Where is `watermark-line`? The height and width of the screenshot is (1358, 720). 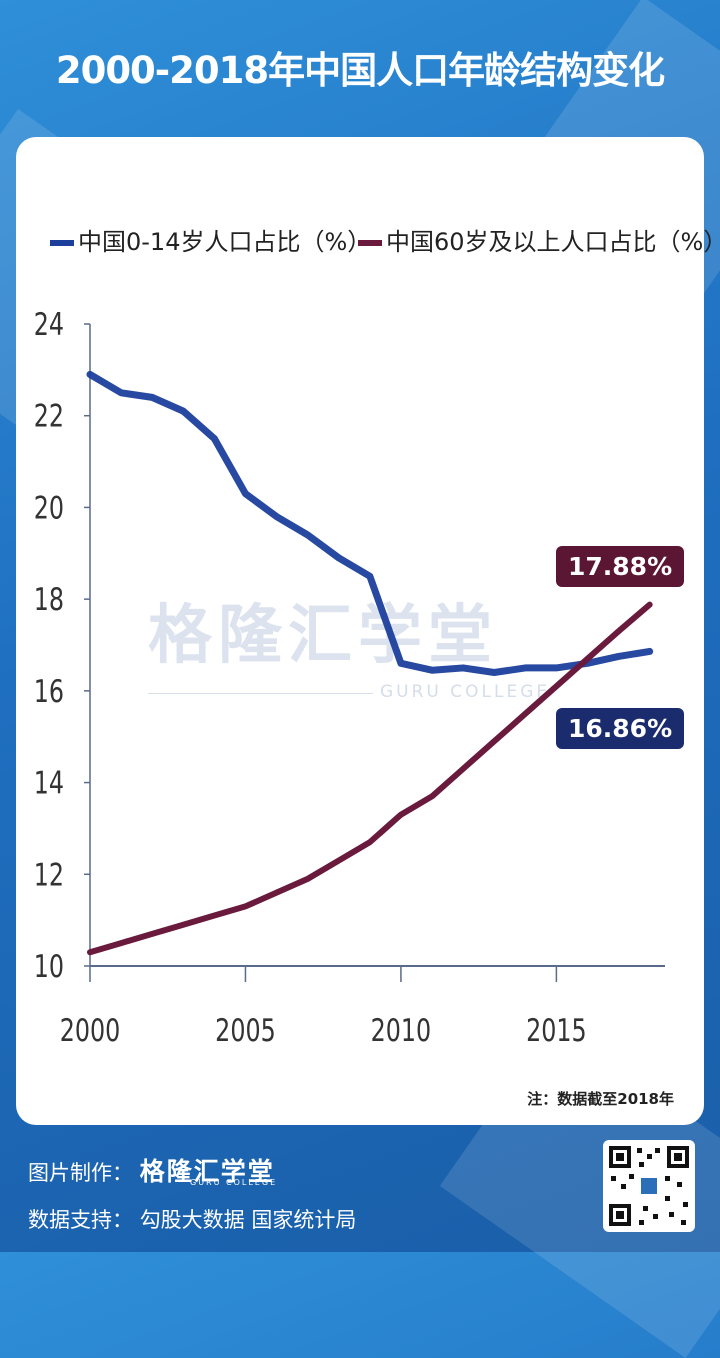
watermark-line is located at coordinates (260, 693).